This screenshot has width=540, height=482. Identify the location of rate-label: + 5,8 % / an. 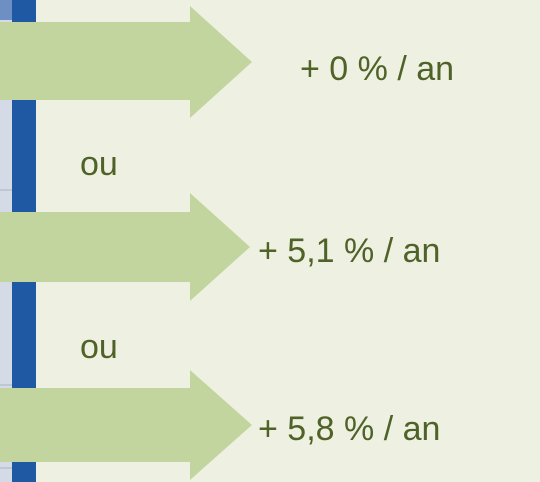
(349, 429).